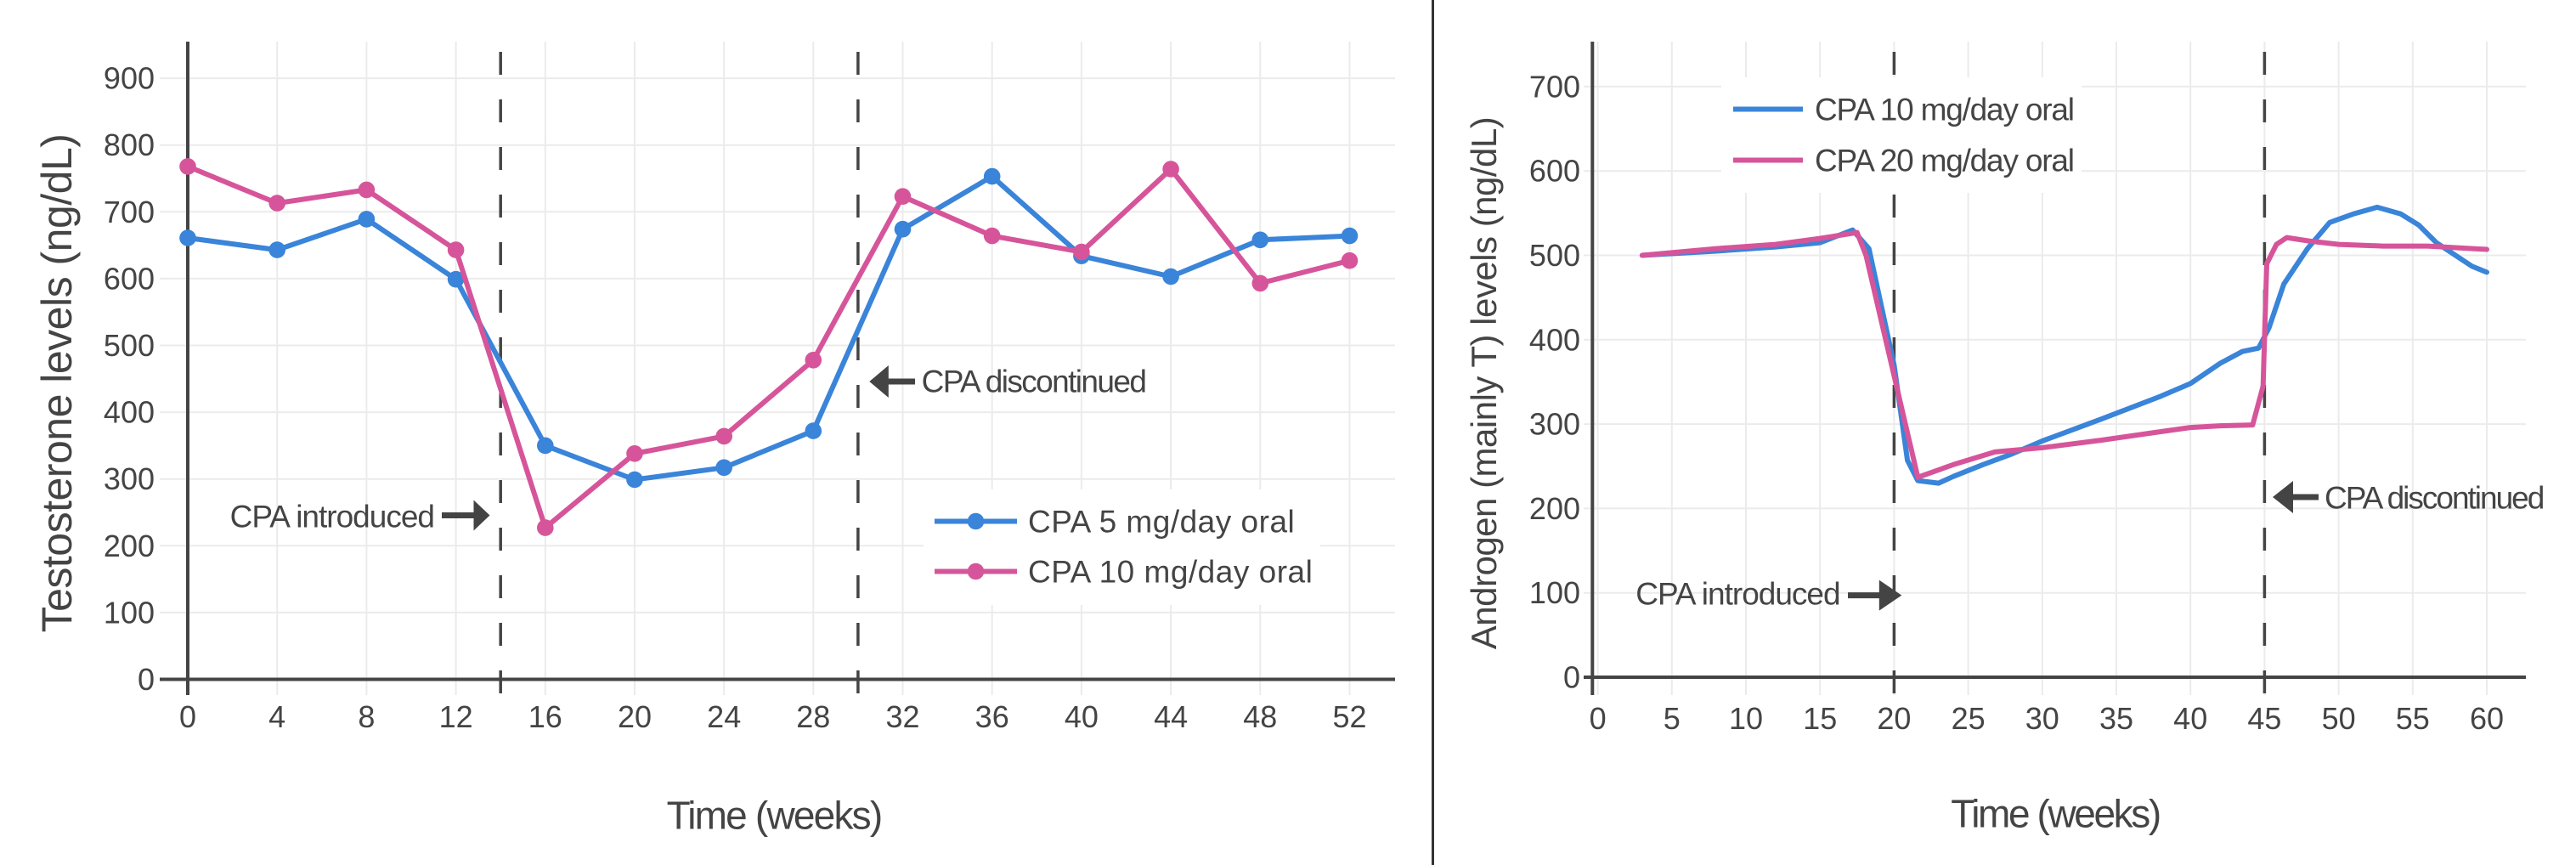 The image size is (2576, 865). What do you see at coordinates (2413, 718) in the screenshot?
I see `svg-text: 55` at bounding box center [2413, 718].